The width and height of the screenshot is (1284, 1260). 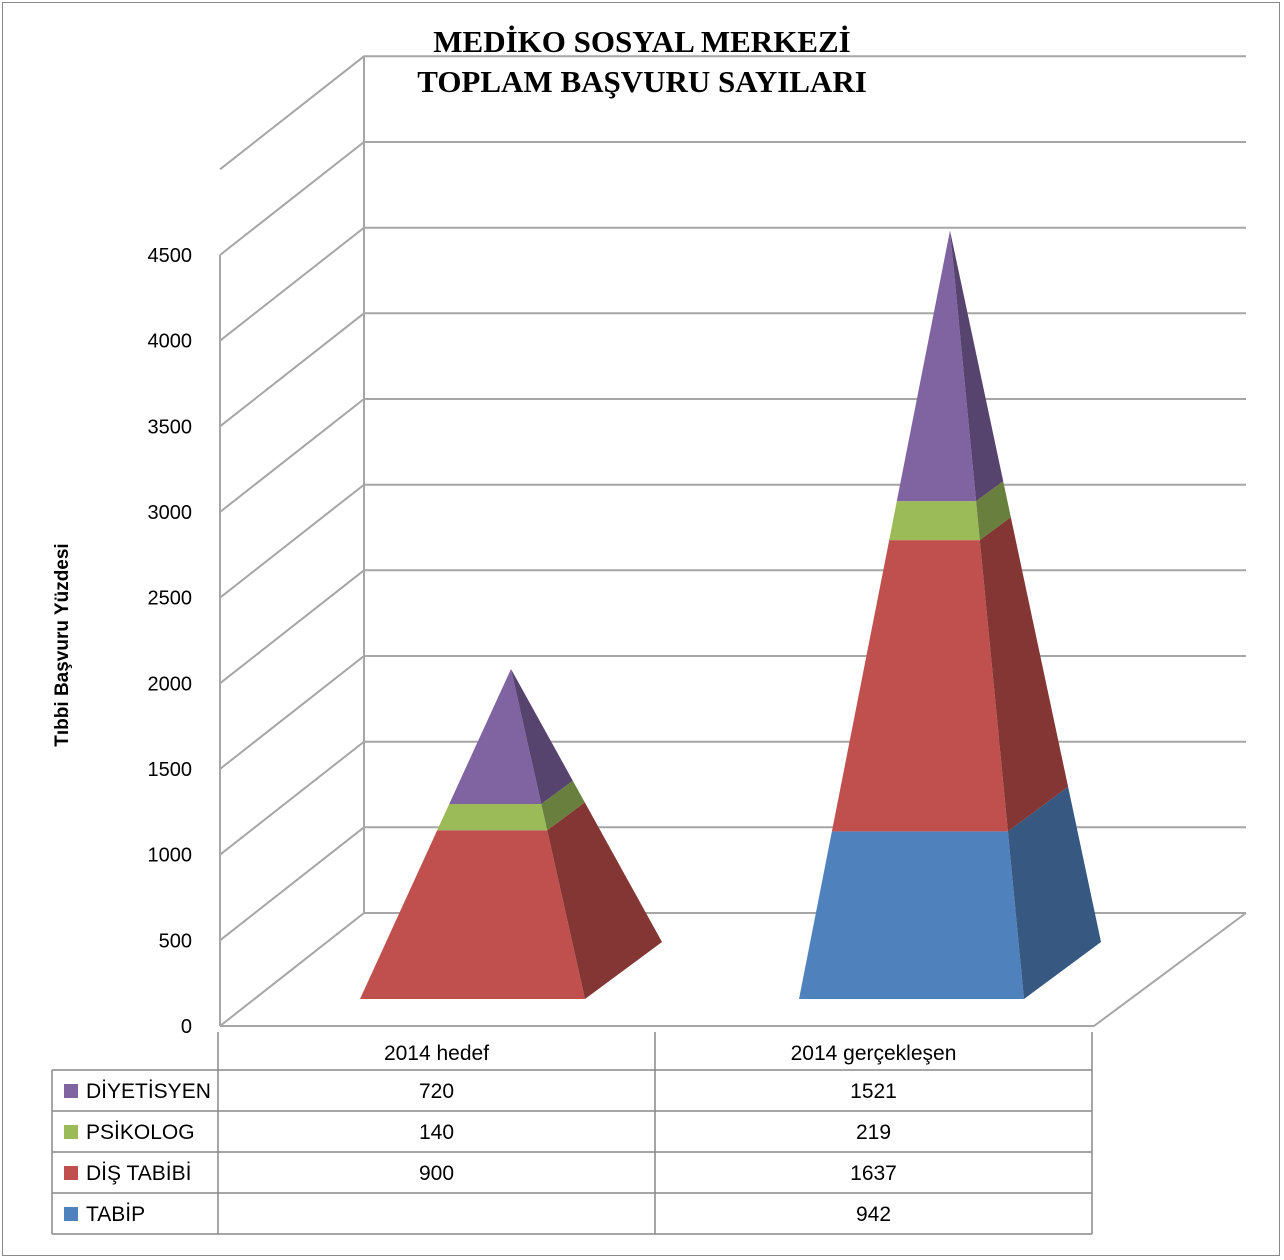 I want to click on table-cell-value: 1521, so click(x=873, y=1091).